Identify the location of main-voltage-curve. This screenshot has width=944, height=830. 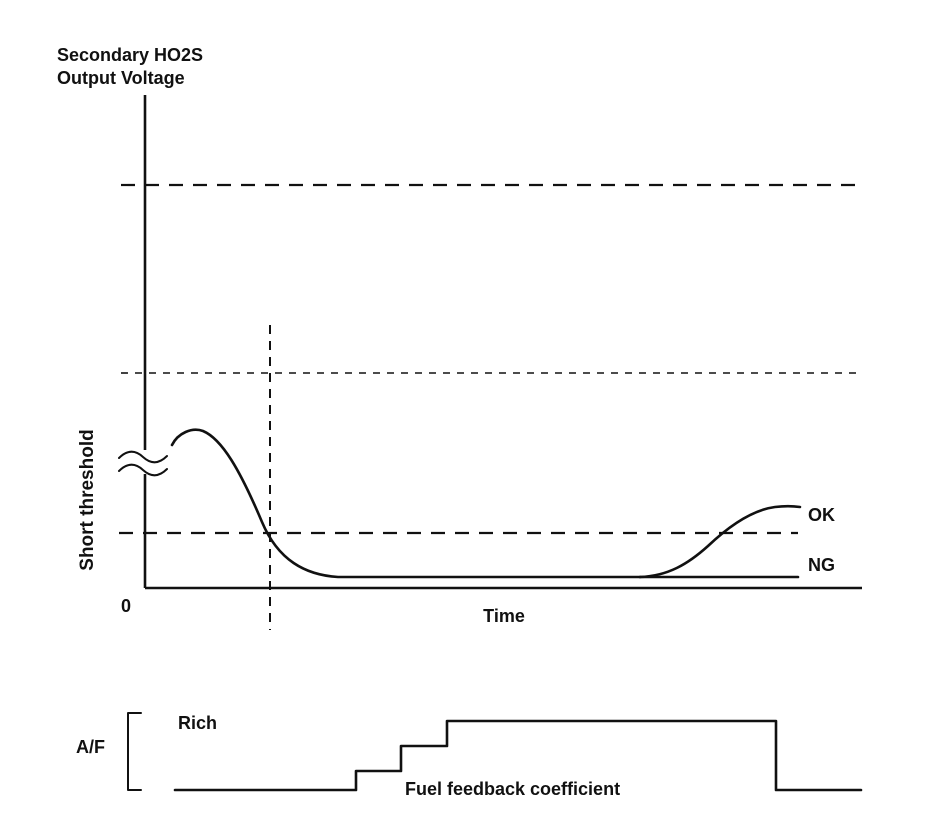
(406, 503).